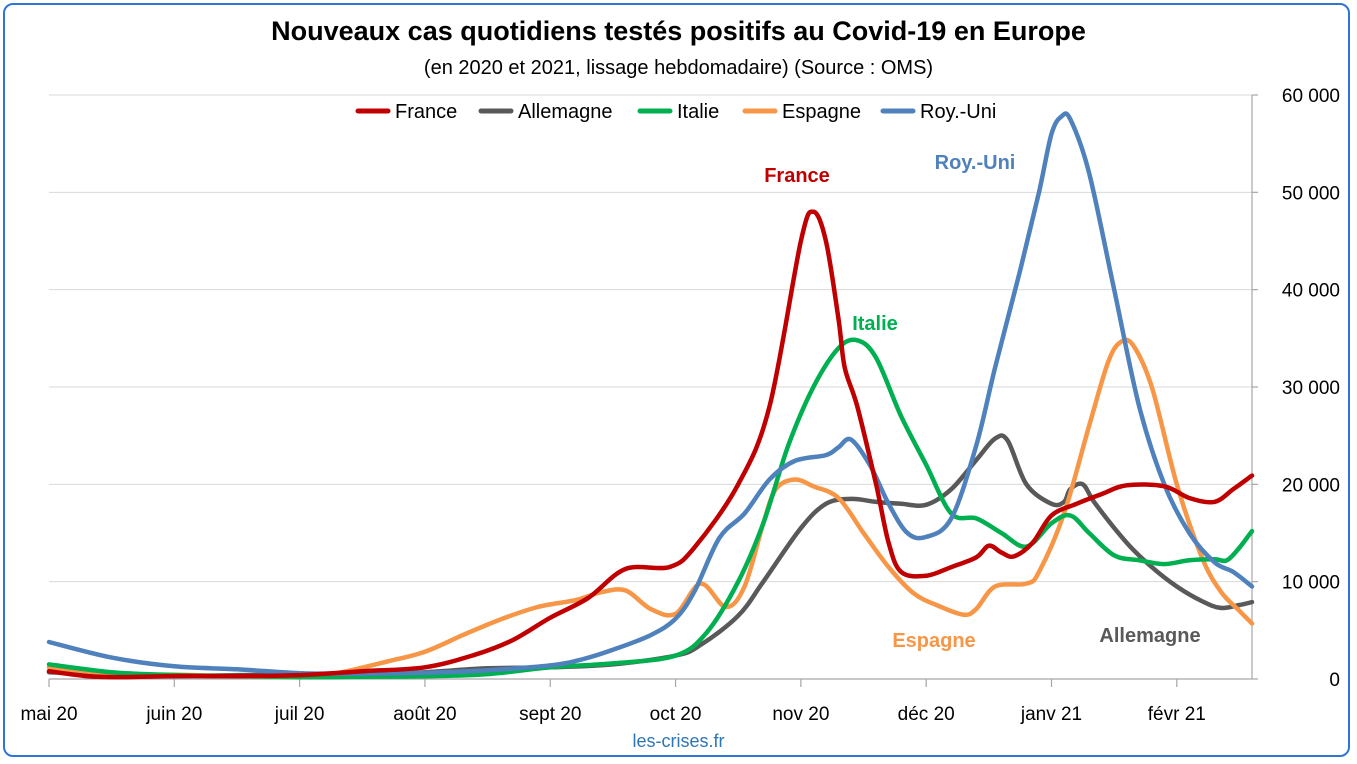 The height and width of the screenshot is (764, 1357). What do you see at coordinates (926, 714) in the screenshot?
I see `x-tick-label: déc 20` at bounding box center [926, 714].